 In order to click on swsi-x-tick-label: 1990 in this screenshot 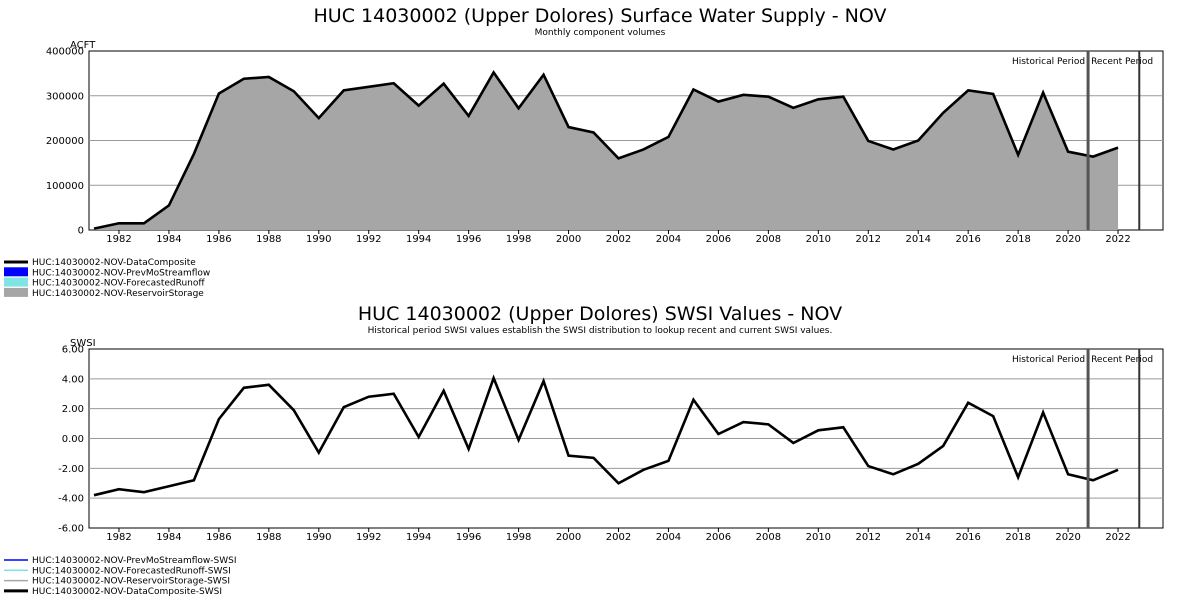, I will do `click(318, 537)`.